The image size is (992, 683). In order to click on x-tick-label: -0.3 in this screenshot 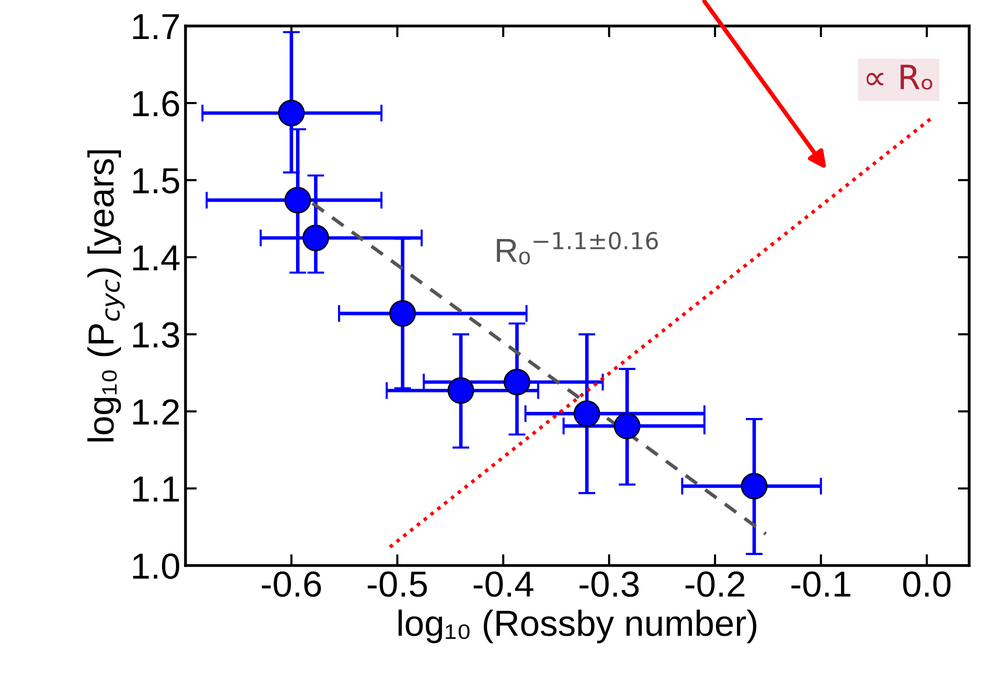, I will do `click(609, 584)`.